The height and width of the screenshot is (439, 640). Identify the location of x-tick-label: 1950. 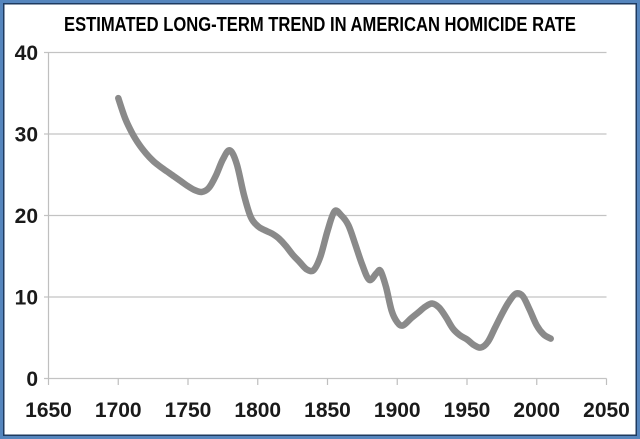
(467, 410).